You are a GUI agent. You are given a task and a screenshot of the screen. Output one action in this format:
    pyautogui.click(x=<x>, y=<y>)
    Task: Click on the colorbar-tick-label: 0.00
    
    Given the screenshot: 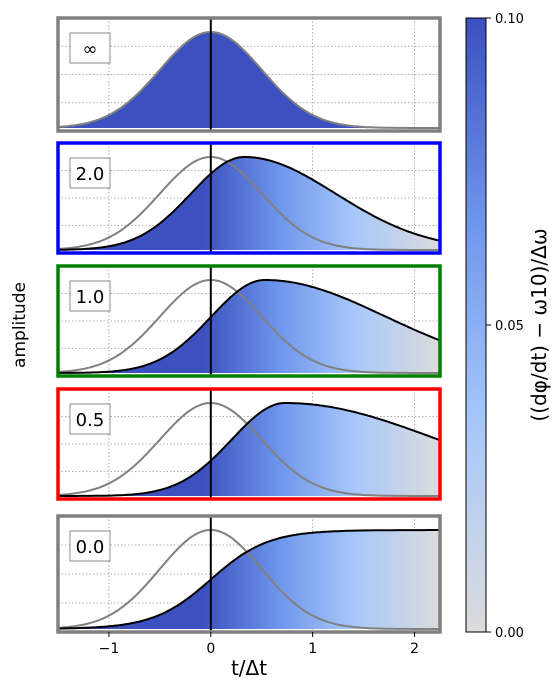 What is the action you would take?
    pyautogui.click(x=509, y=633)
    